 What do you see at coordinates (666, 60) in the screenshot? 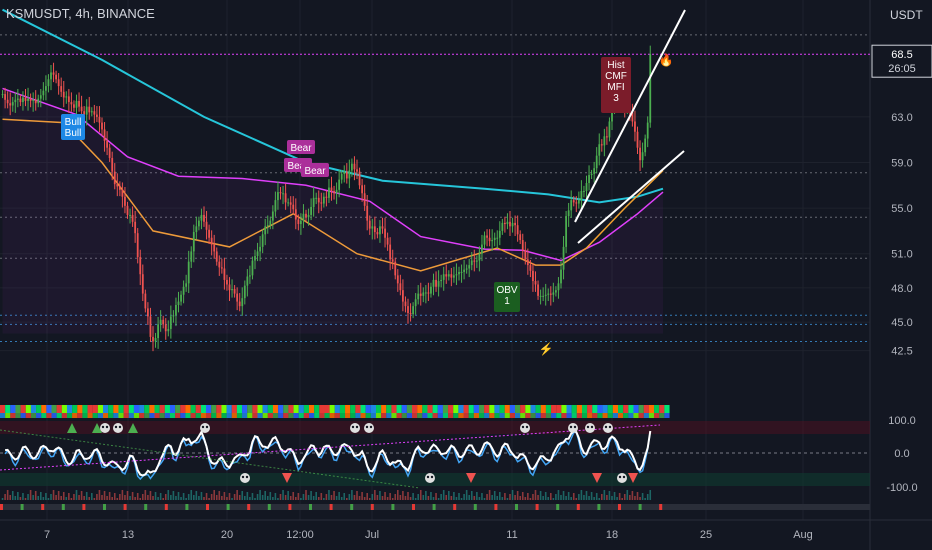
I see `flame-icon: 🔥` at bounding box center [666, 60].